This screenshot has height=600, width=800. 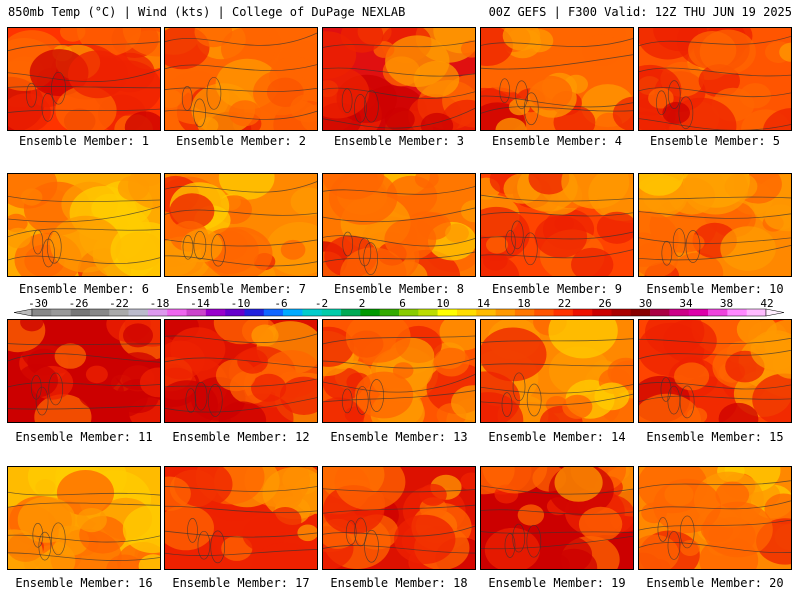 What do you see at coordinates (362, 304) in the screenshot?
I see `colorbar-tick-label: 2` at bounding box center [362, 304].